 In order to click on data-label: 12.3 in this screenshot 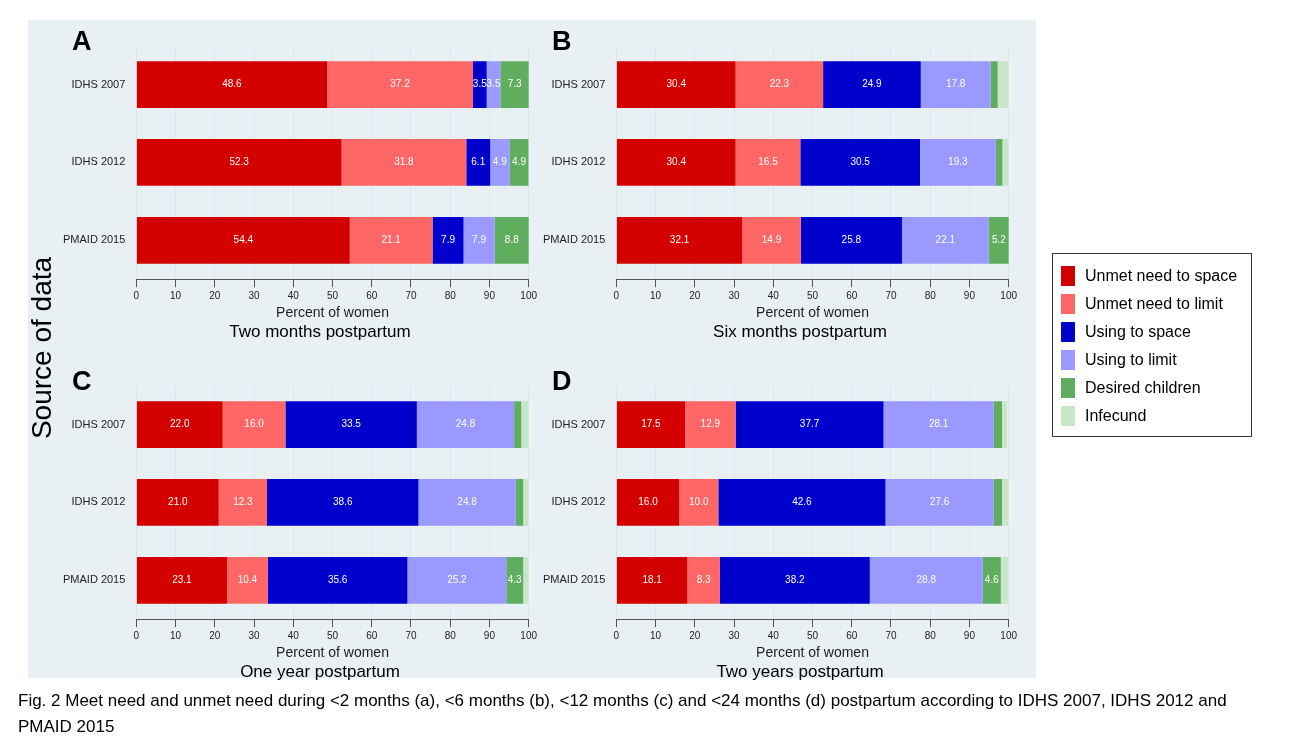, I will do `click(243, 502)`.